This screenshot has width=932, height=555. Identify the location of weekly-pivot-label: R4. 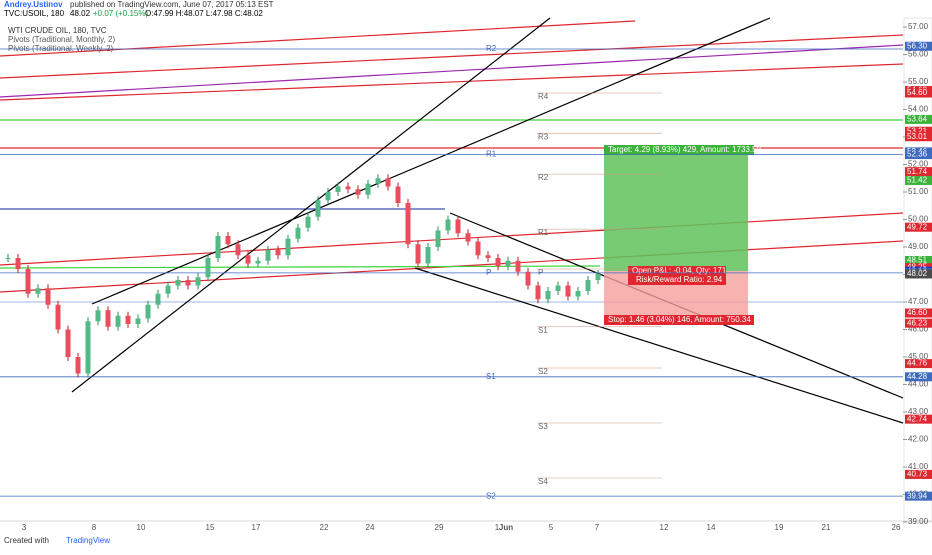
(543, 96).